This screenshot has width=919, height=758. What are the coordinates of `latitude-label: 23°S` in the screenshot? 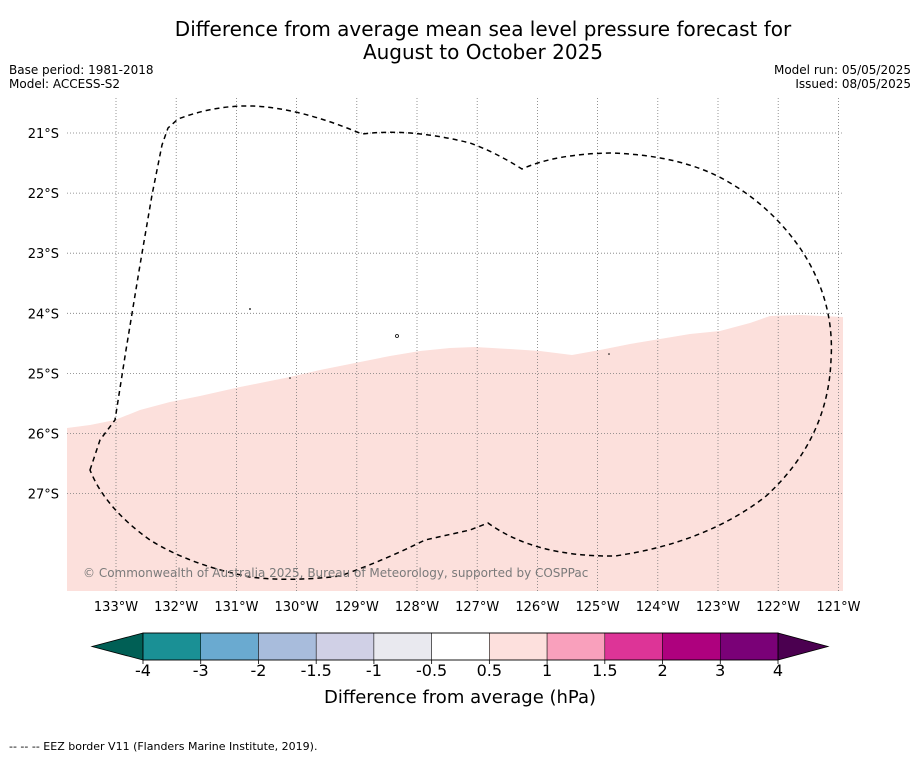 It's located at (43, 254).